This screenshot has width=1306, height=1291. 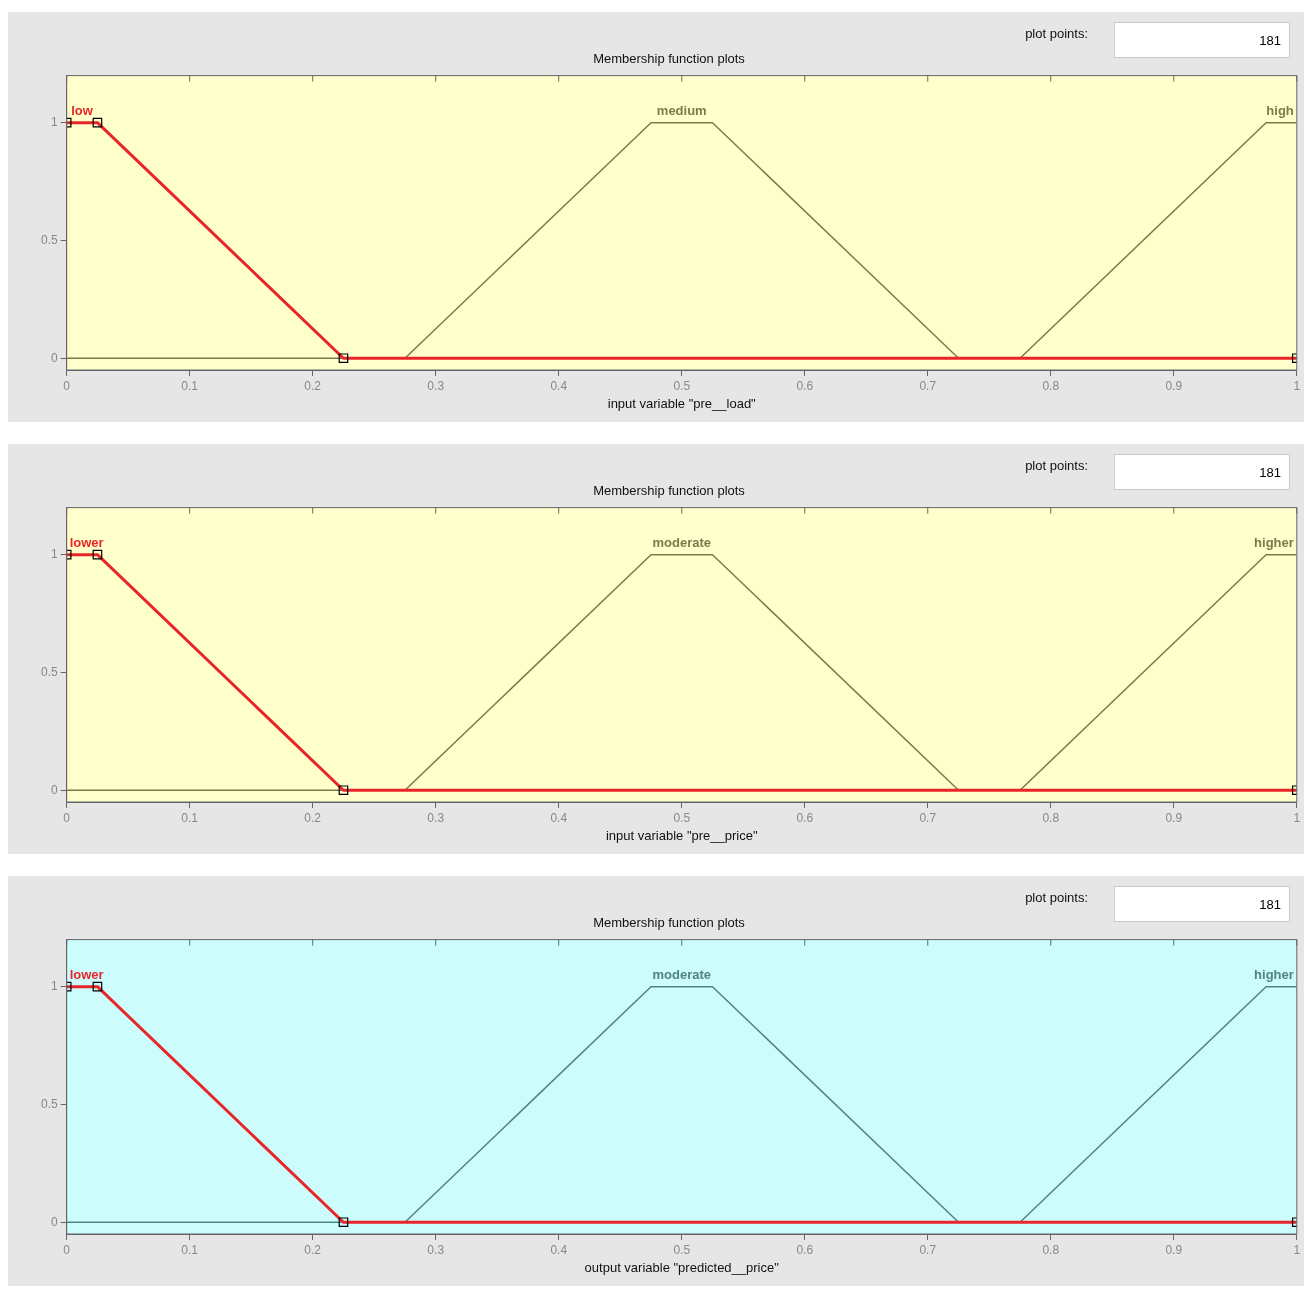 What do you see at coordinates (682, 1267) in the screenshot?
I see `x-axis-title: output variable "predicted__price"` at bounding box center [682, 1267].